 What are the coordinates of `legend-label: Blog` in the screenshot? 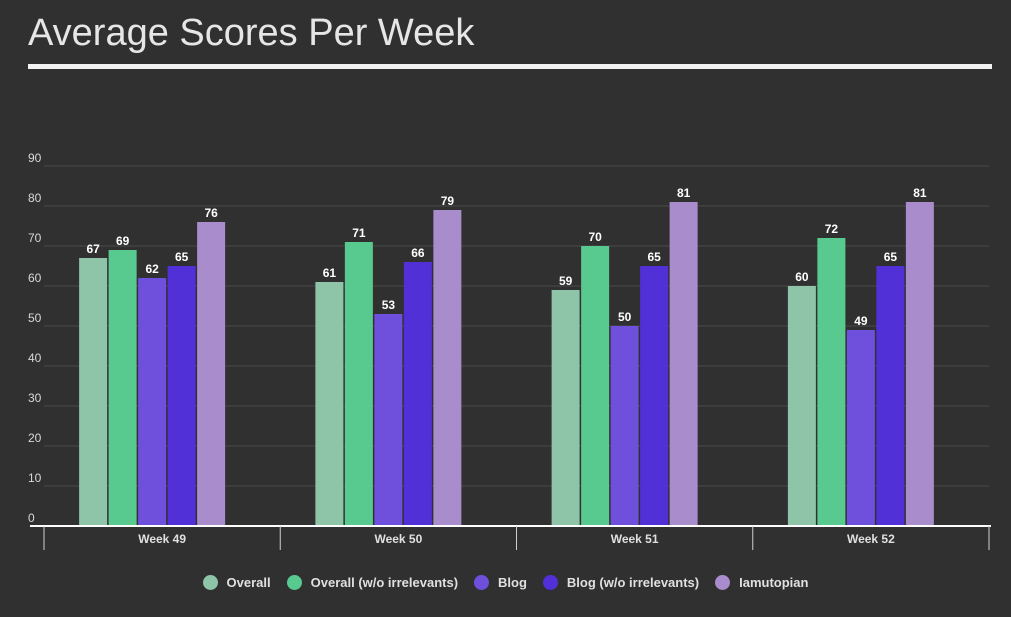 It's located at (512, 582).